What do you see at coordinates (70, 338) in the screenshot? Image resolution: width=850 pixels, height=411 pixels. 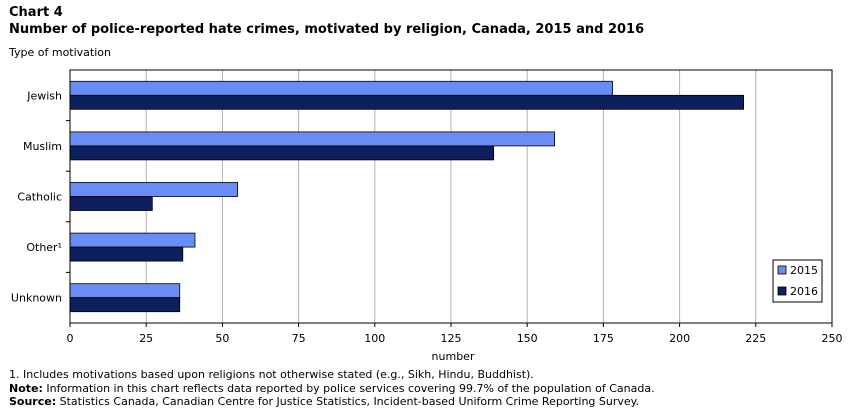 I see `x-tick-label-0: 0` at bounding box center [70, 338].